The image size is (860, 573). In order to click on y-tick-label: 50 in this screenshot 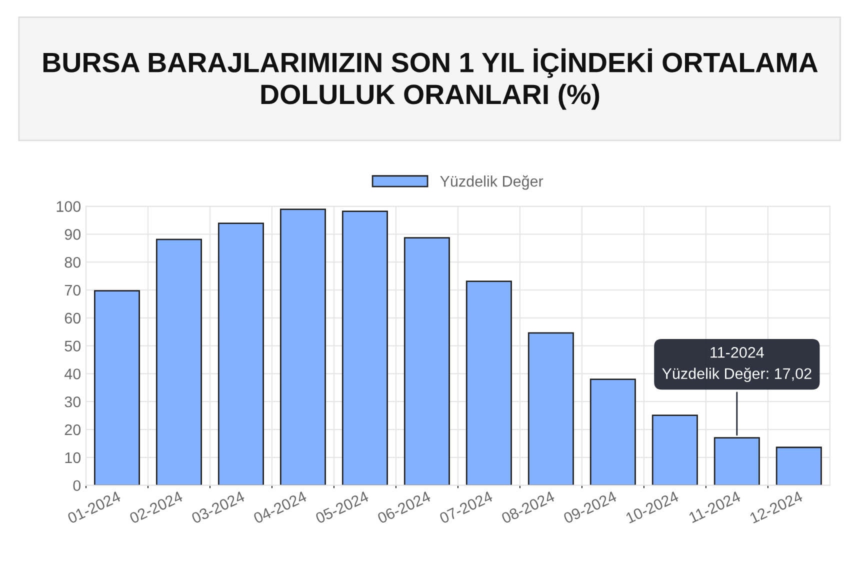, I will do `click(72, 346)`.